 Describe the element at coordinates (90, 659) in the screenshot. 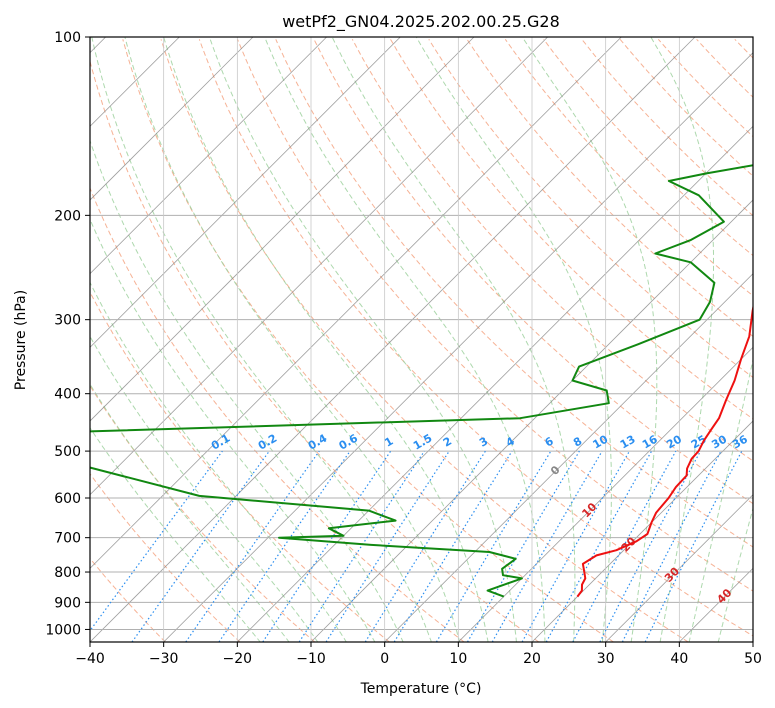

I see `x-tick-label: −40` at that location.